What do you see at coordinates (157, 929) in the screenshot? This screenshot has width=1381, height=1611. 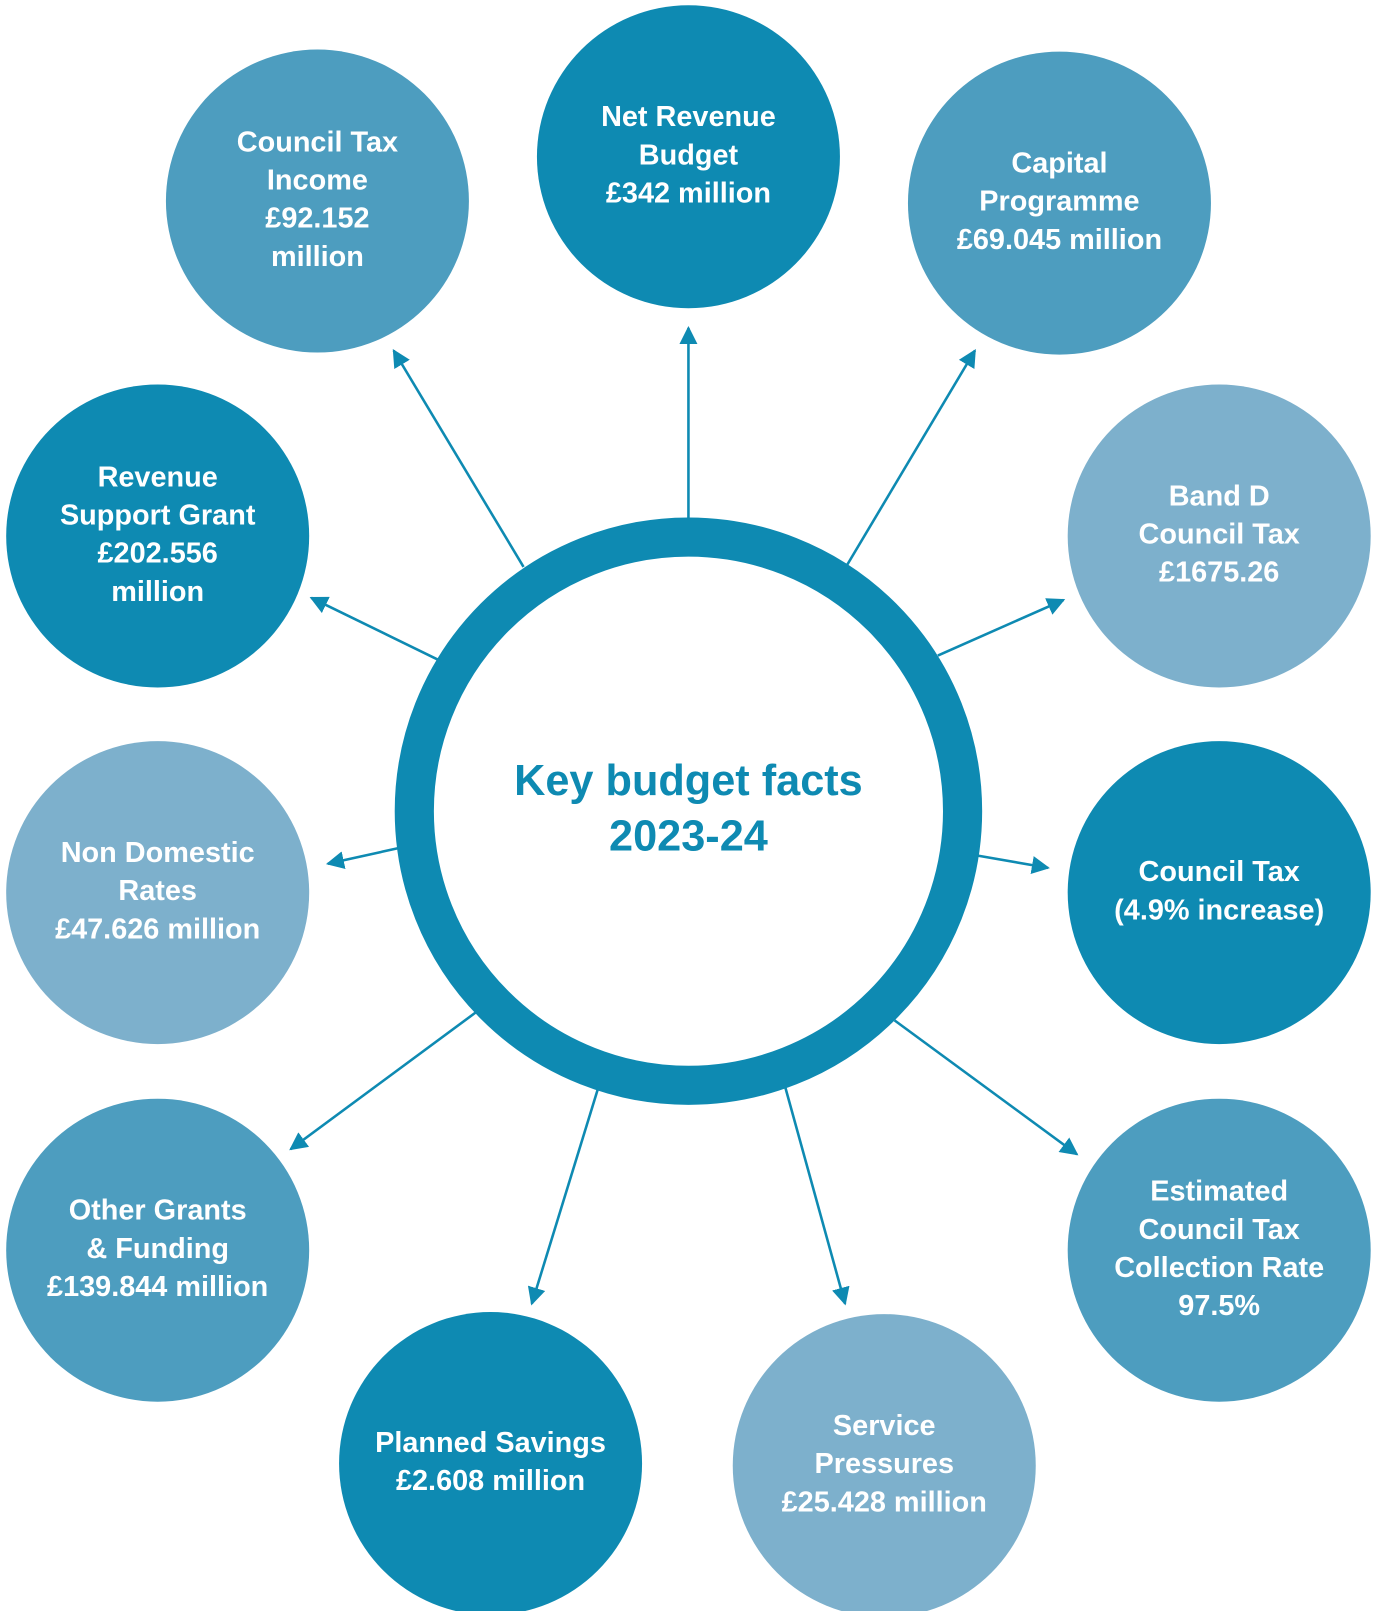 I see `fact-text: £47.626 million` at bounding box center [157, 929].